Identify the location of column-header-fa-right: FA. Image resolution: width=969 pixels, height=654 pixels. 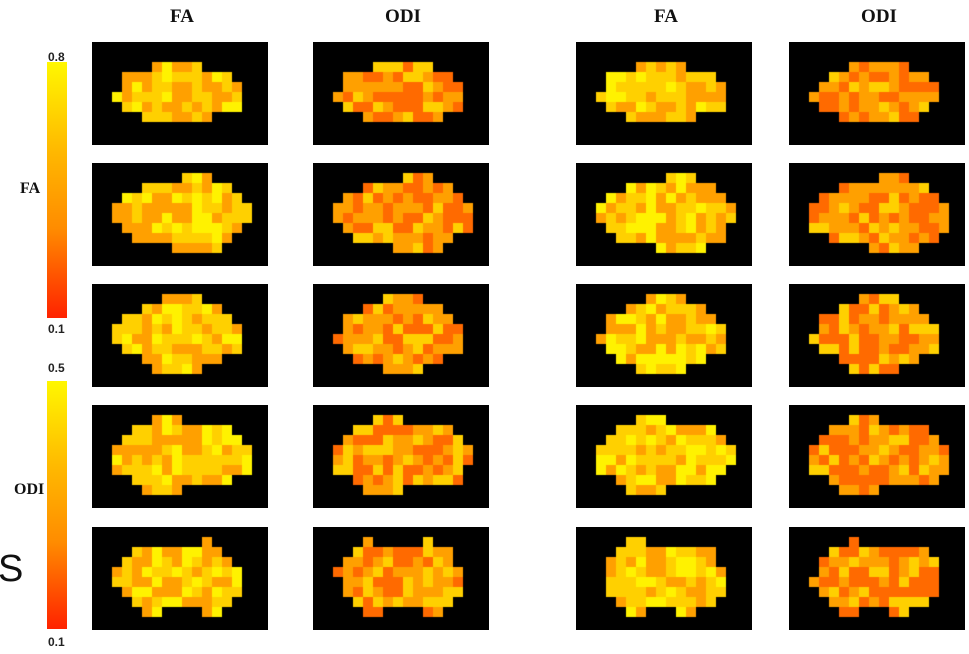
(666, 16).